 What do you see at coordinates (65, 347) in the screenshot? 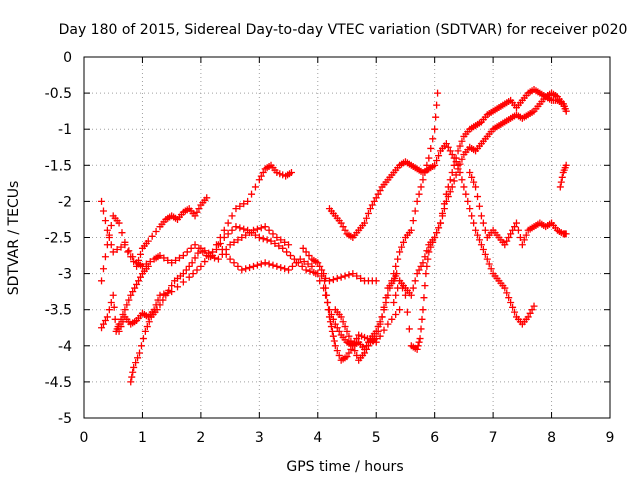
I see `y-tick-label: -4` at bounding box center [65, 347].